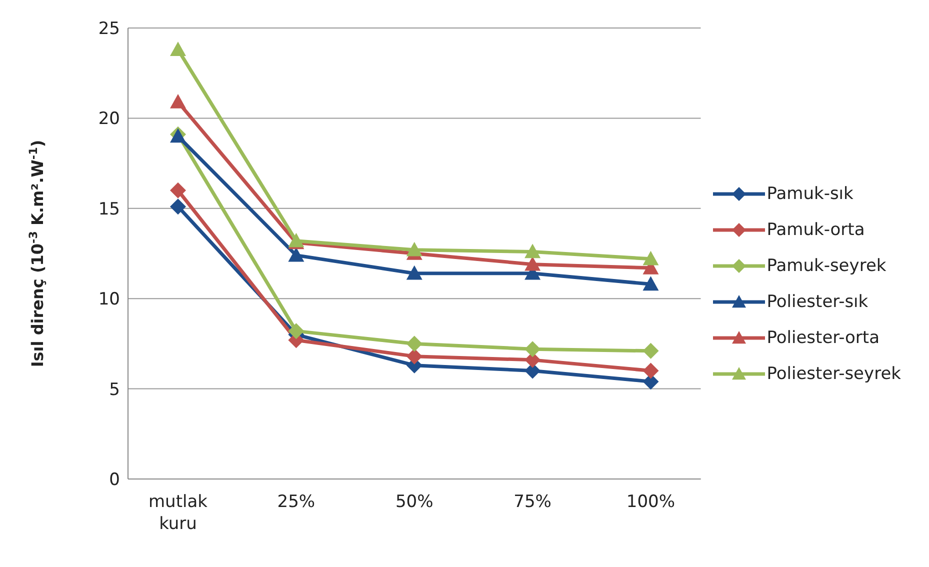 This screenshot has width=929, height=567. Describe the element at coordinates (651, 502) in the screenshot. I see `x-tick-label: 100%` at that location.